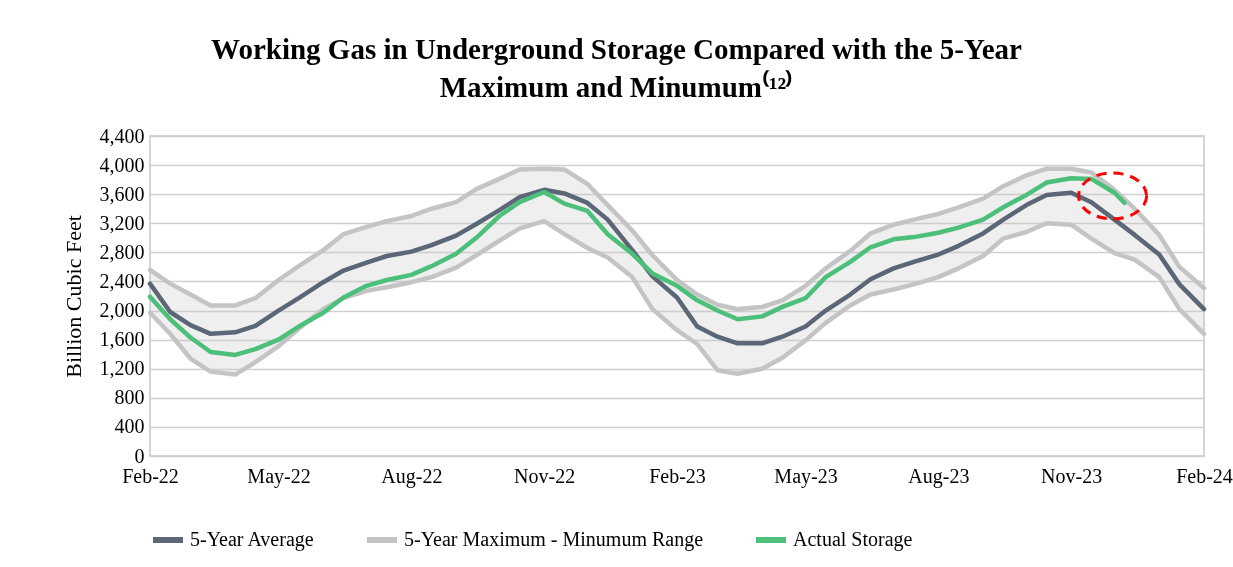  What do you see at coordinates (1072, 475) in the screenshot?
I see `x-tick-label: Nov-23` at bounding box center [1072, 475].